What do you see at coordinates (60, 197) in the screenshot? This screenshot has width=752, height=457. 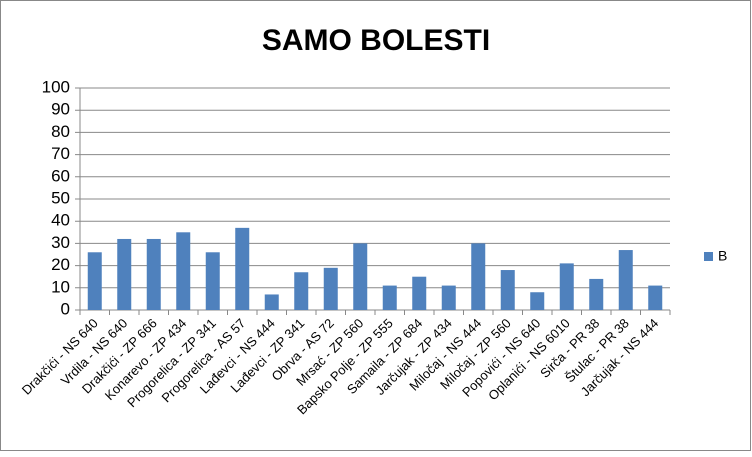 I see `y-tick-label: 50` at bounding box center [60, 197].